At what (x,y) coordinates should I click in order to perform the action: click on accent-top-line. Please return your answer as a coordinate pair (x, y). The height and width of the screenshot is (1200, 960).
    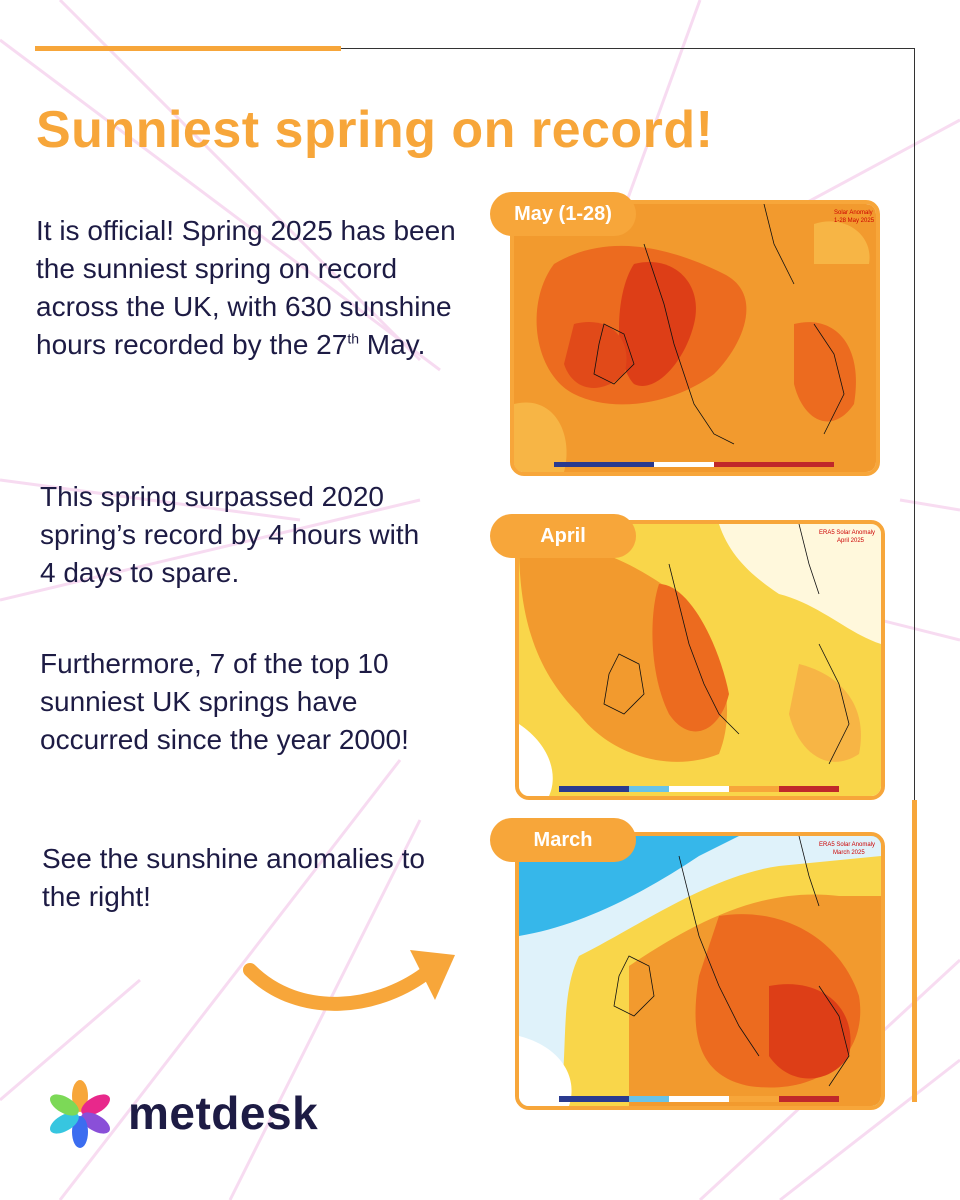
    Looking at the image, I should click on (188, 48).